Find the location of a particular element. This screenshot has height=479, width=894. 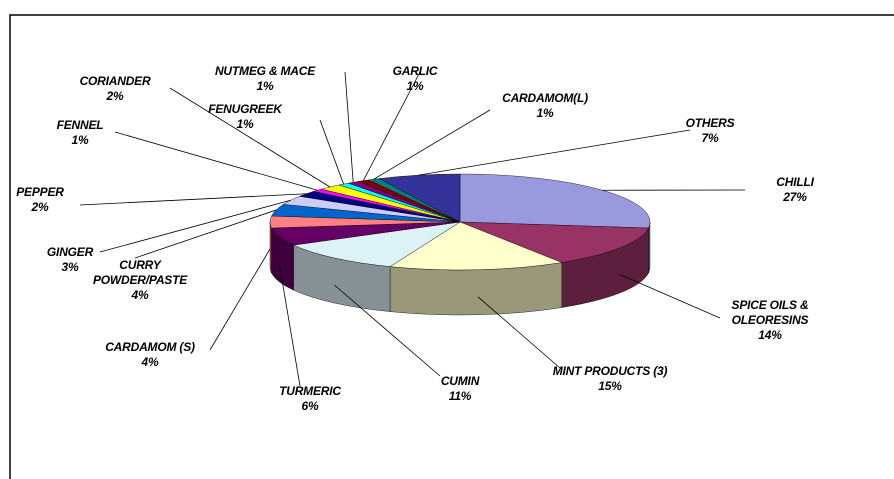

slice-label: MINT PRODUCTS (3) 15% is located at coordinates (610, 379).